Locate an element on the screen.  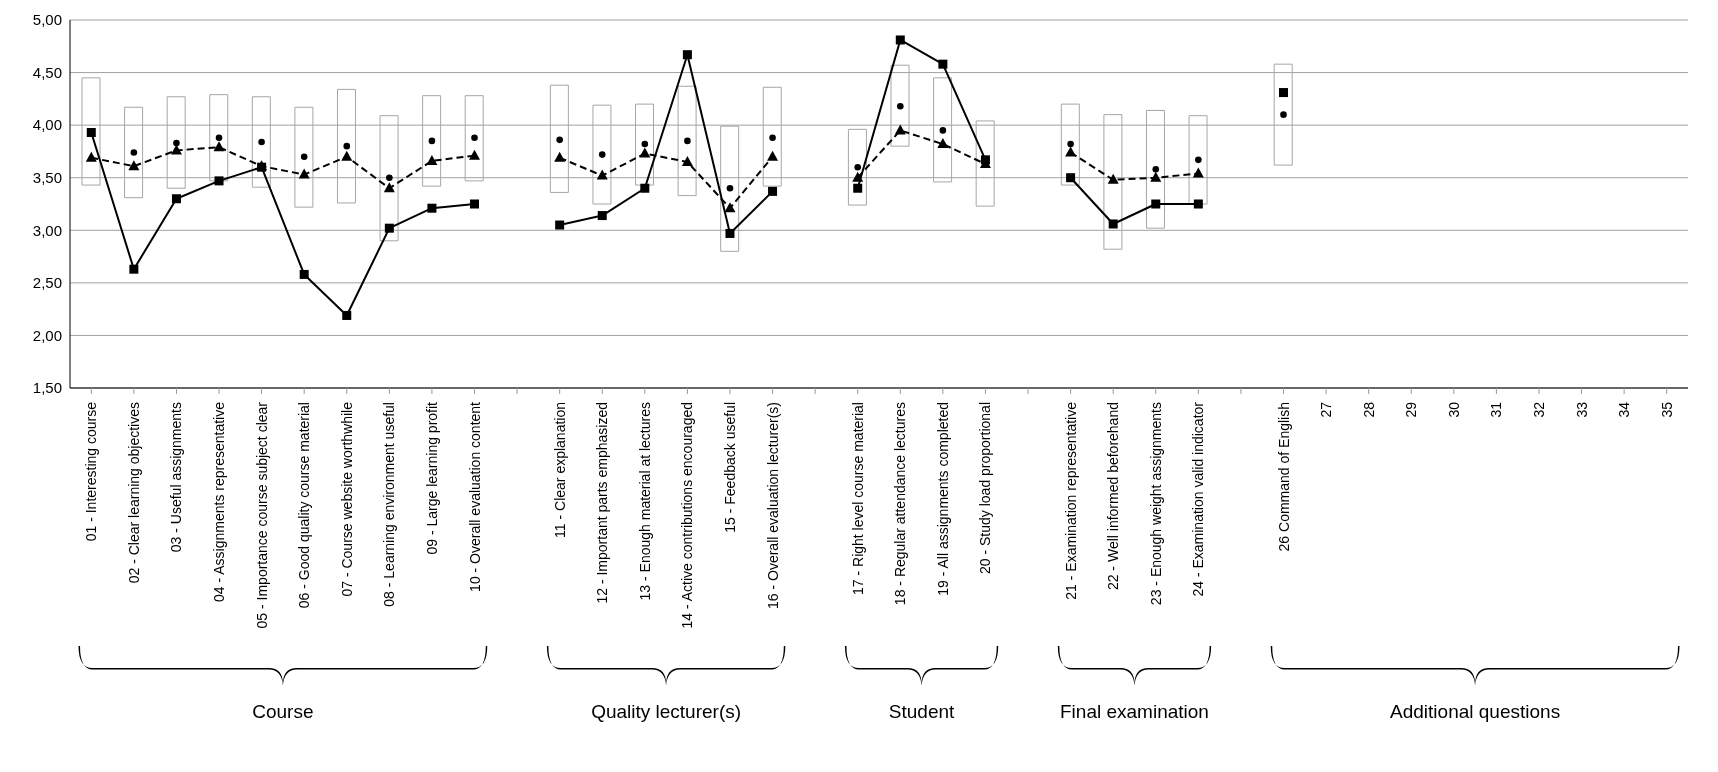
y-tick-label: 5,00 is located at coordinates (47, 20).